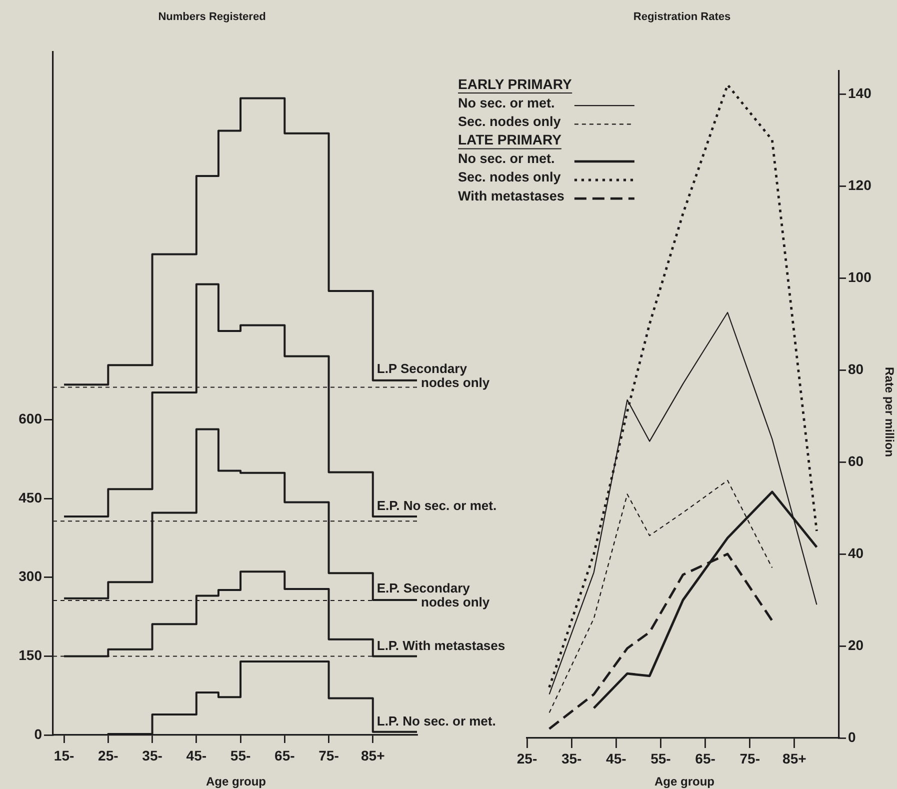 This screenshot has width=897, height=789. I want to click on y-tick-label: 450, so click(30, 497).